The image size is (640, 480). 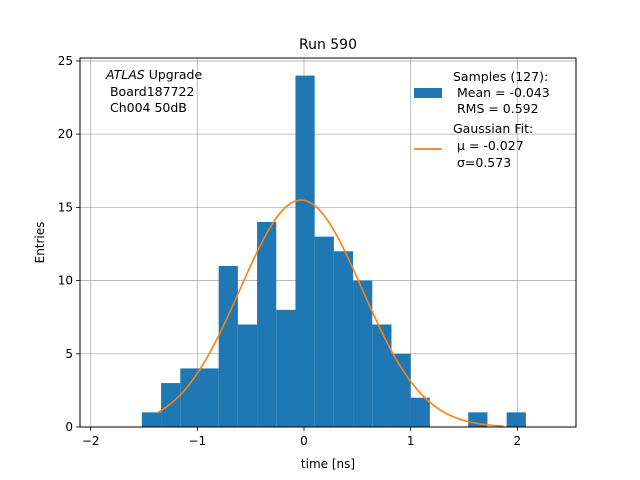 I want to click on x-tick-label: 1, so click(x=411, y=441).